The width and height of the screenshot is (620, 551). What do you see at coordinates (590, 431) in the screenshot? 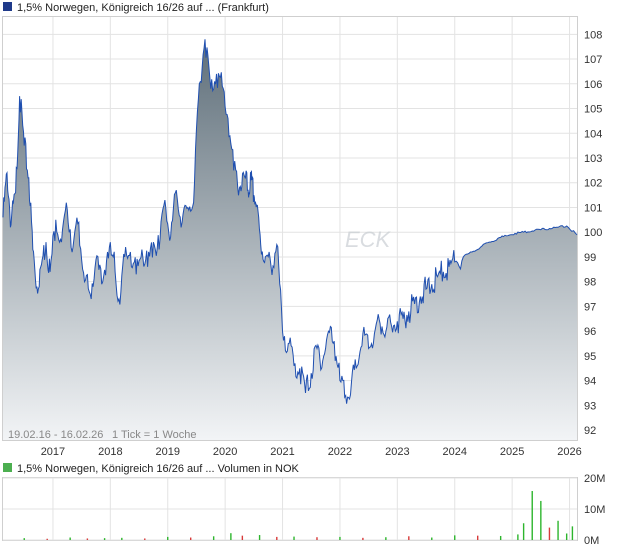
I see `price-y-tick-label: 92` at bounding box center [590, 431].